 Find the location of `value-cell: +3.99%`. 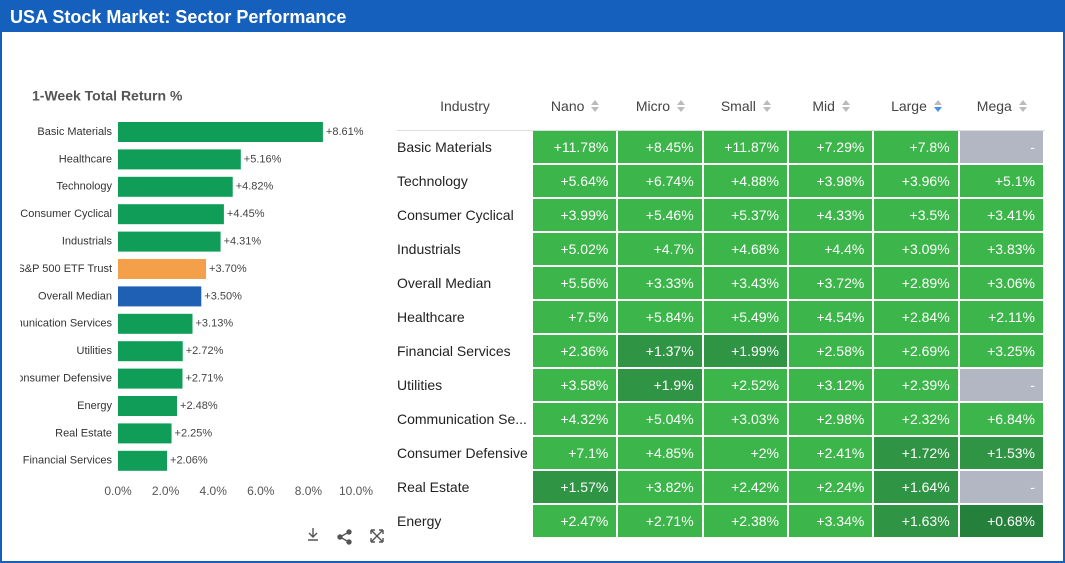

value-cell: +3.99% is located at coordinates (576, 216).